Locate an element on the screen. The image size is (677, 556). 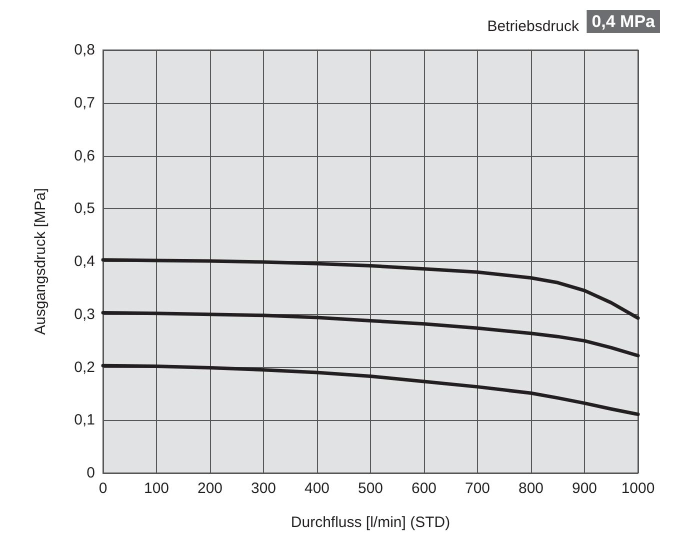
x-tick-label: 800 is located at coordinates (531, 488).